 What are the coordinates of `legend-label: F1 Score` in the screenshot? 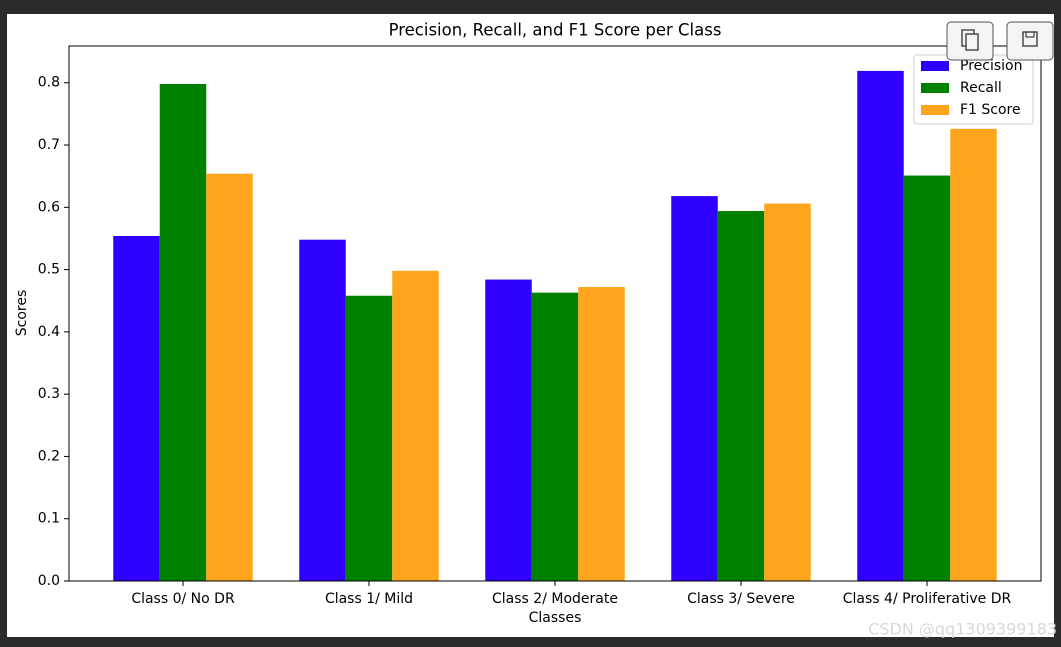 It's located at (990, 110).